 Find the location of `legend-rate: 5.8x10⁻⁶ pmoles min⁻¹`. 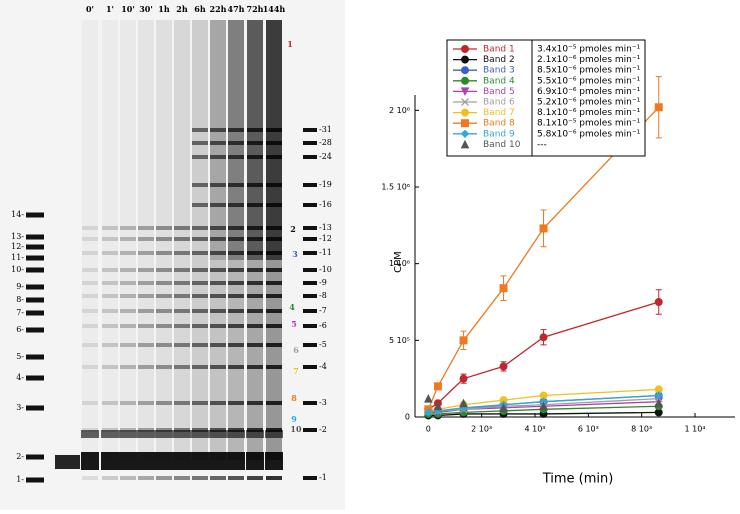

legend-rate: 5.8x10⁻⁶ pmoles min⁻¹ is located at coordinates (589, 134).